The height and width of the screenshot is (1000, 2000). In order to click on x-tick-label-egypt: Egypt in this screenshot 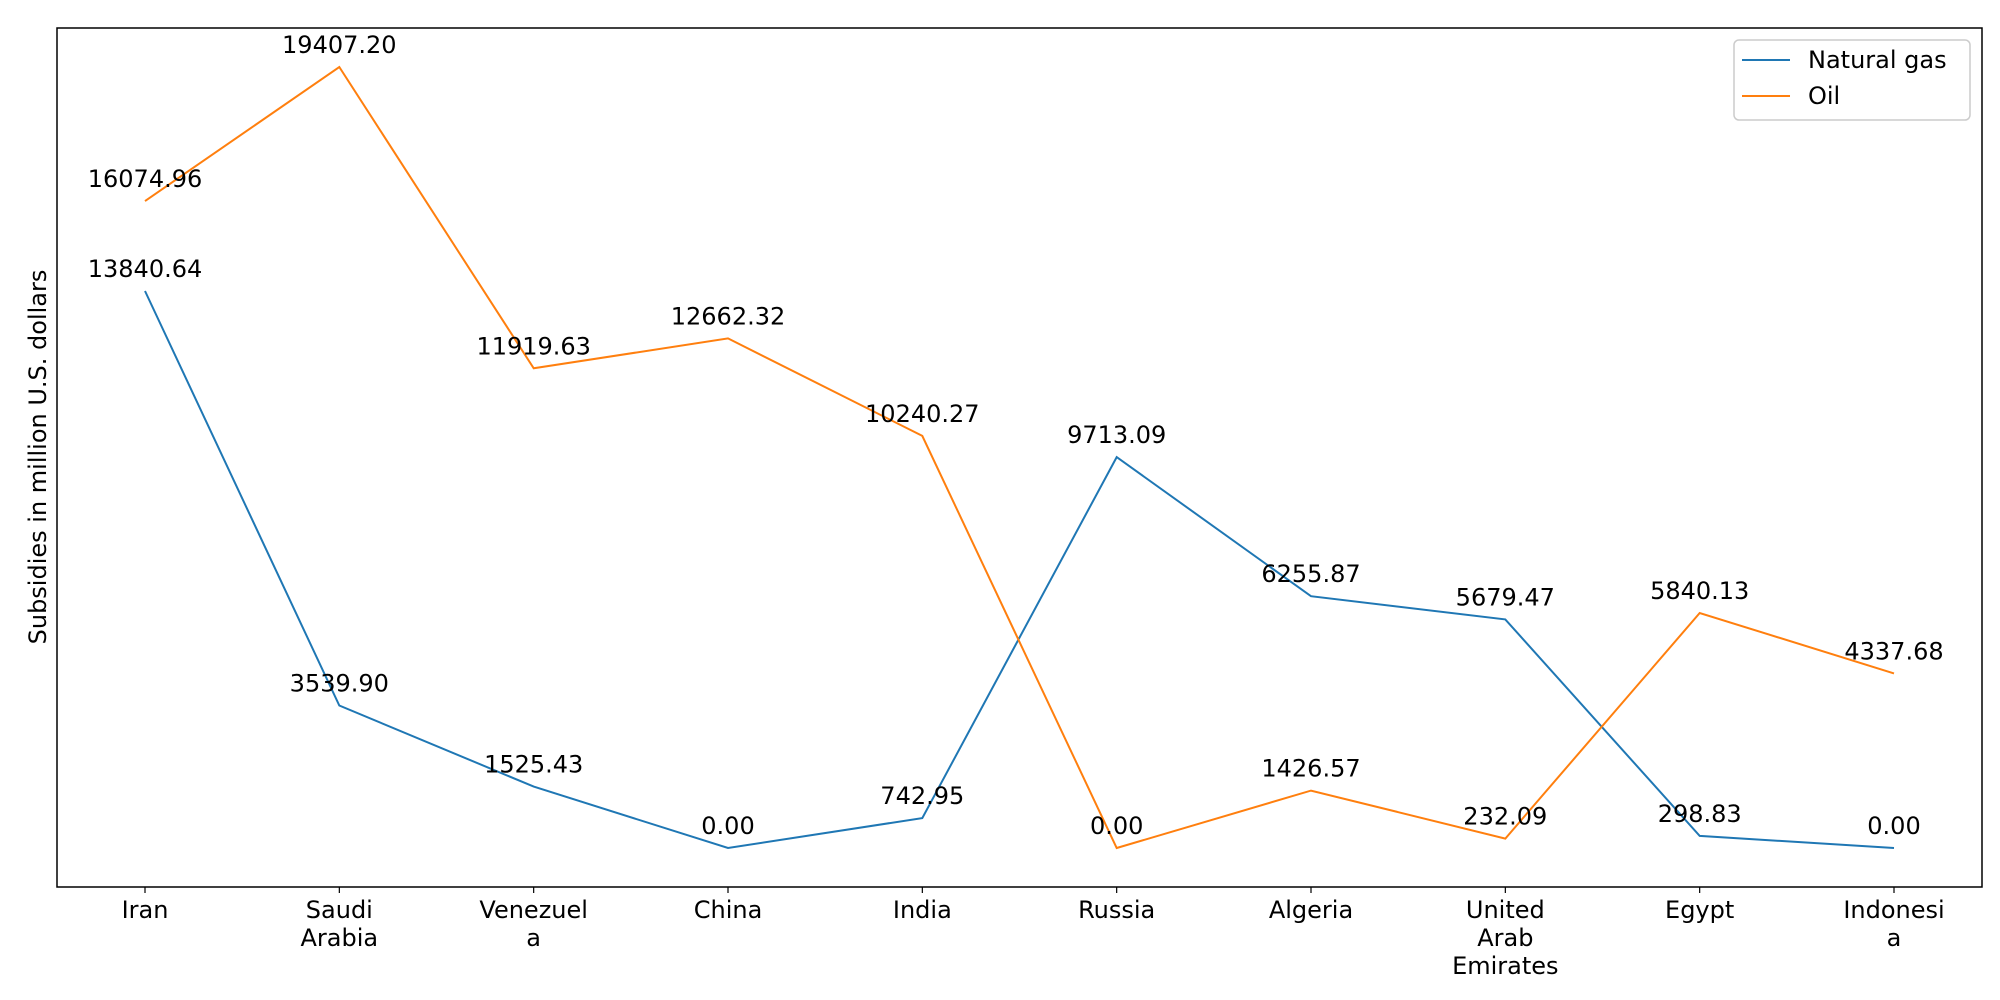, I will do `click(1699, 910)`.